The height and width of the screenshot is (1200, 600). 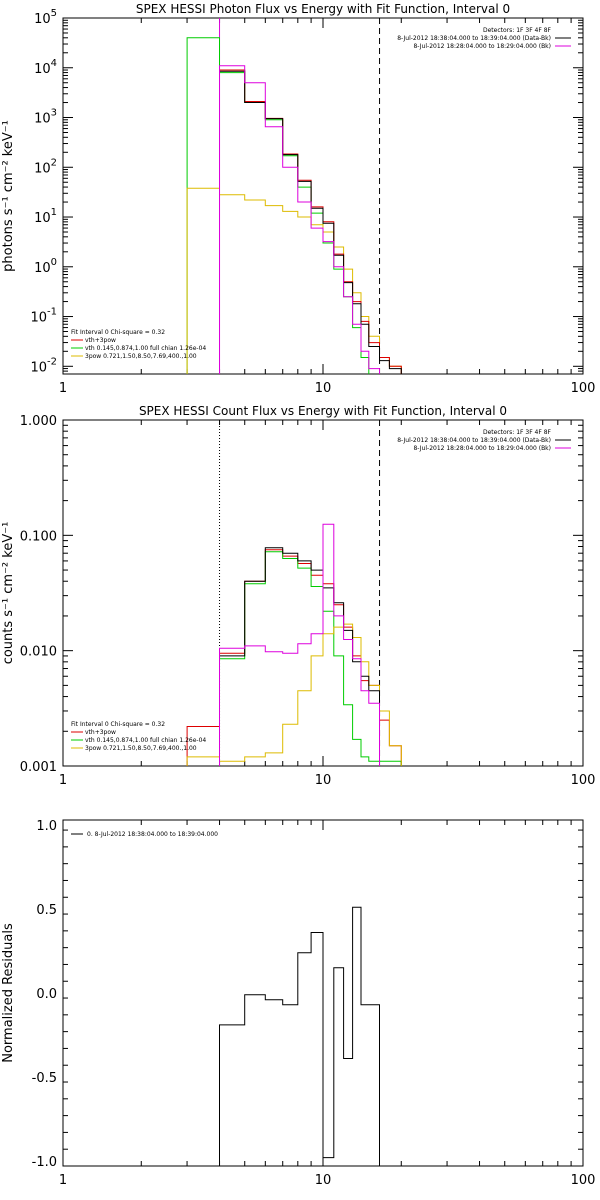 I want to click on y-tick-label: 0.010, so click(x=38, y=652).